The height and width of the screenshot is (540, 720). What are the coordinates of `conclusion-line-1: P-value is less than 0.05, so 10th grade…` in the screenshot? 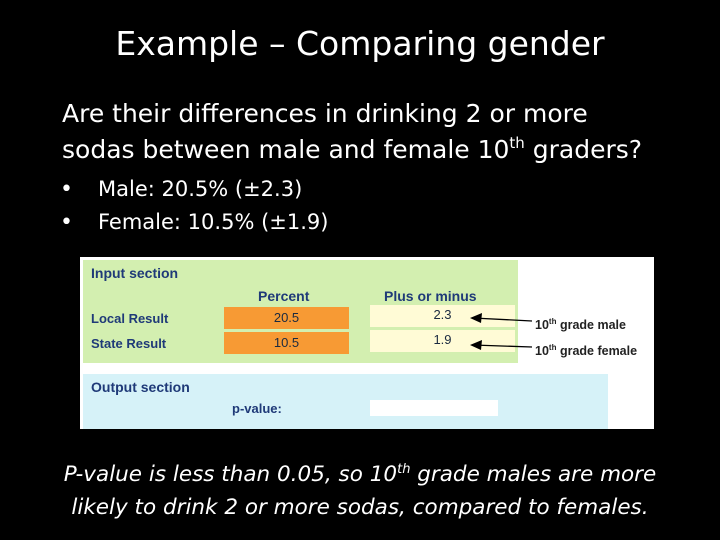 It's located at (360, 474).